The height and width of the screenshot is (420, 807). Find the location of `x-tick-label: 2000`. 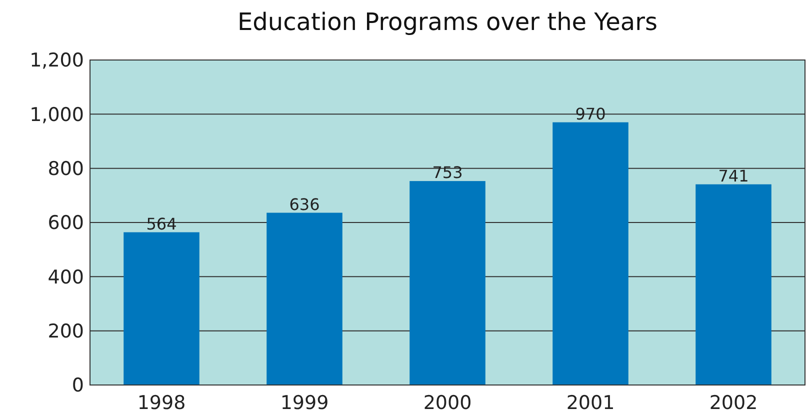

x-tick-label: 2000 is located at coordinates (447, 403).